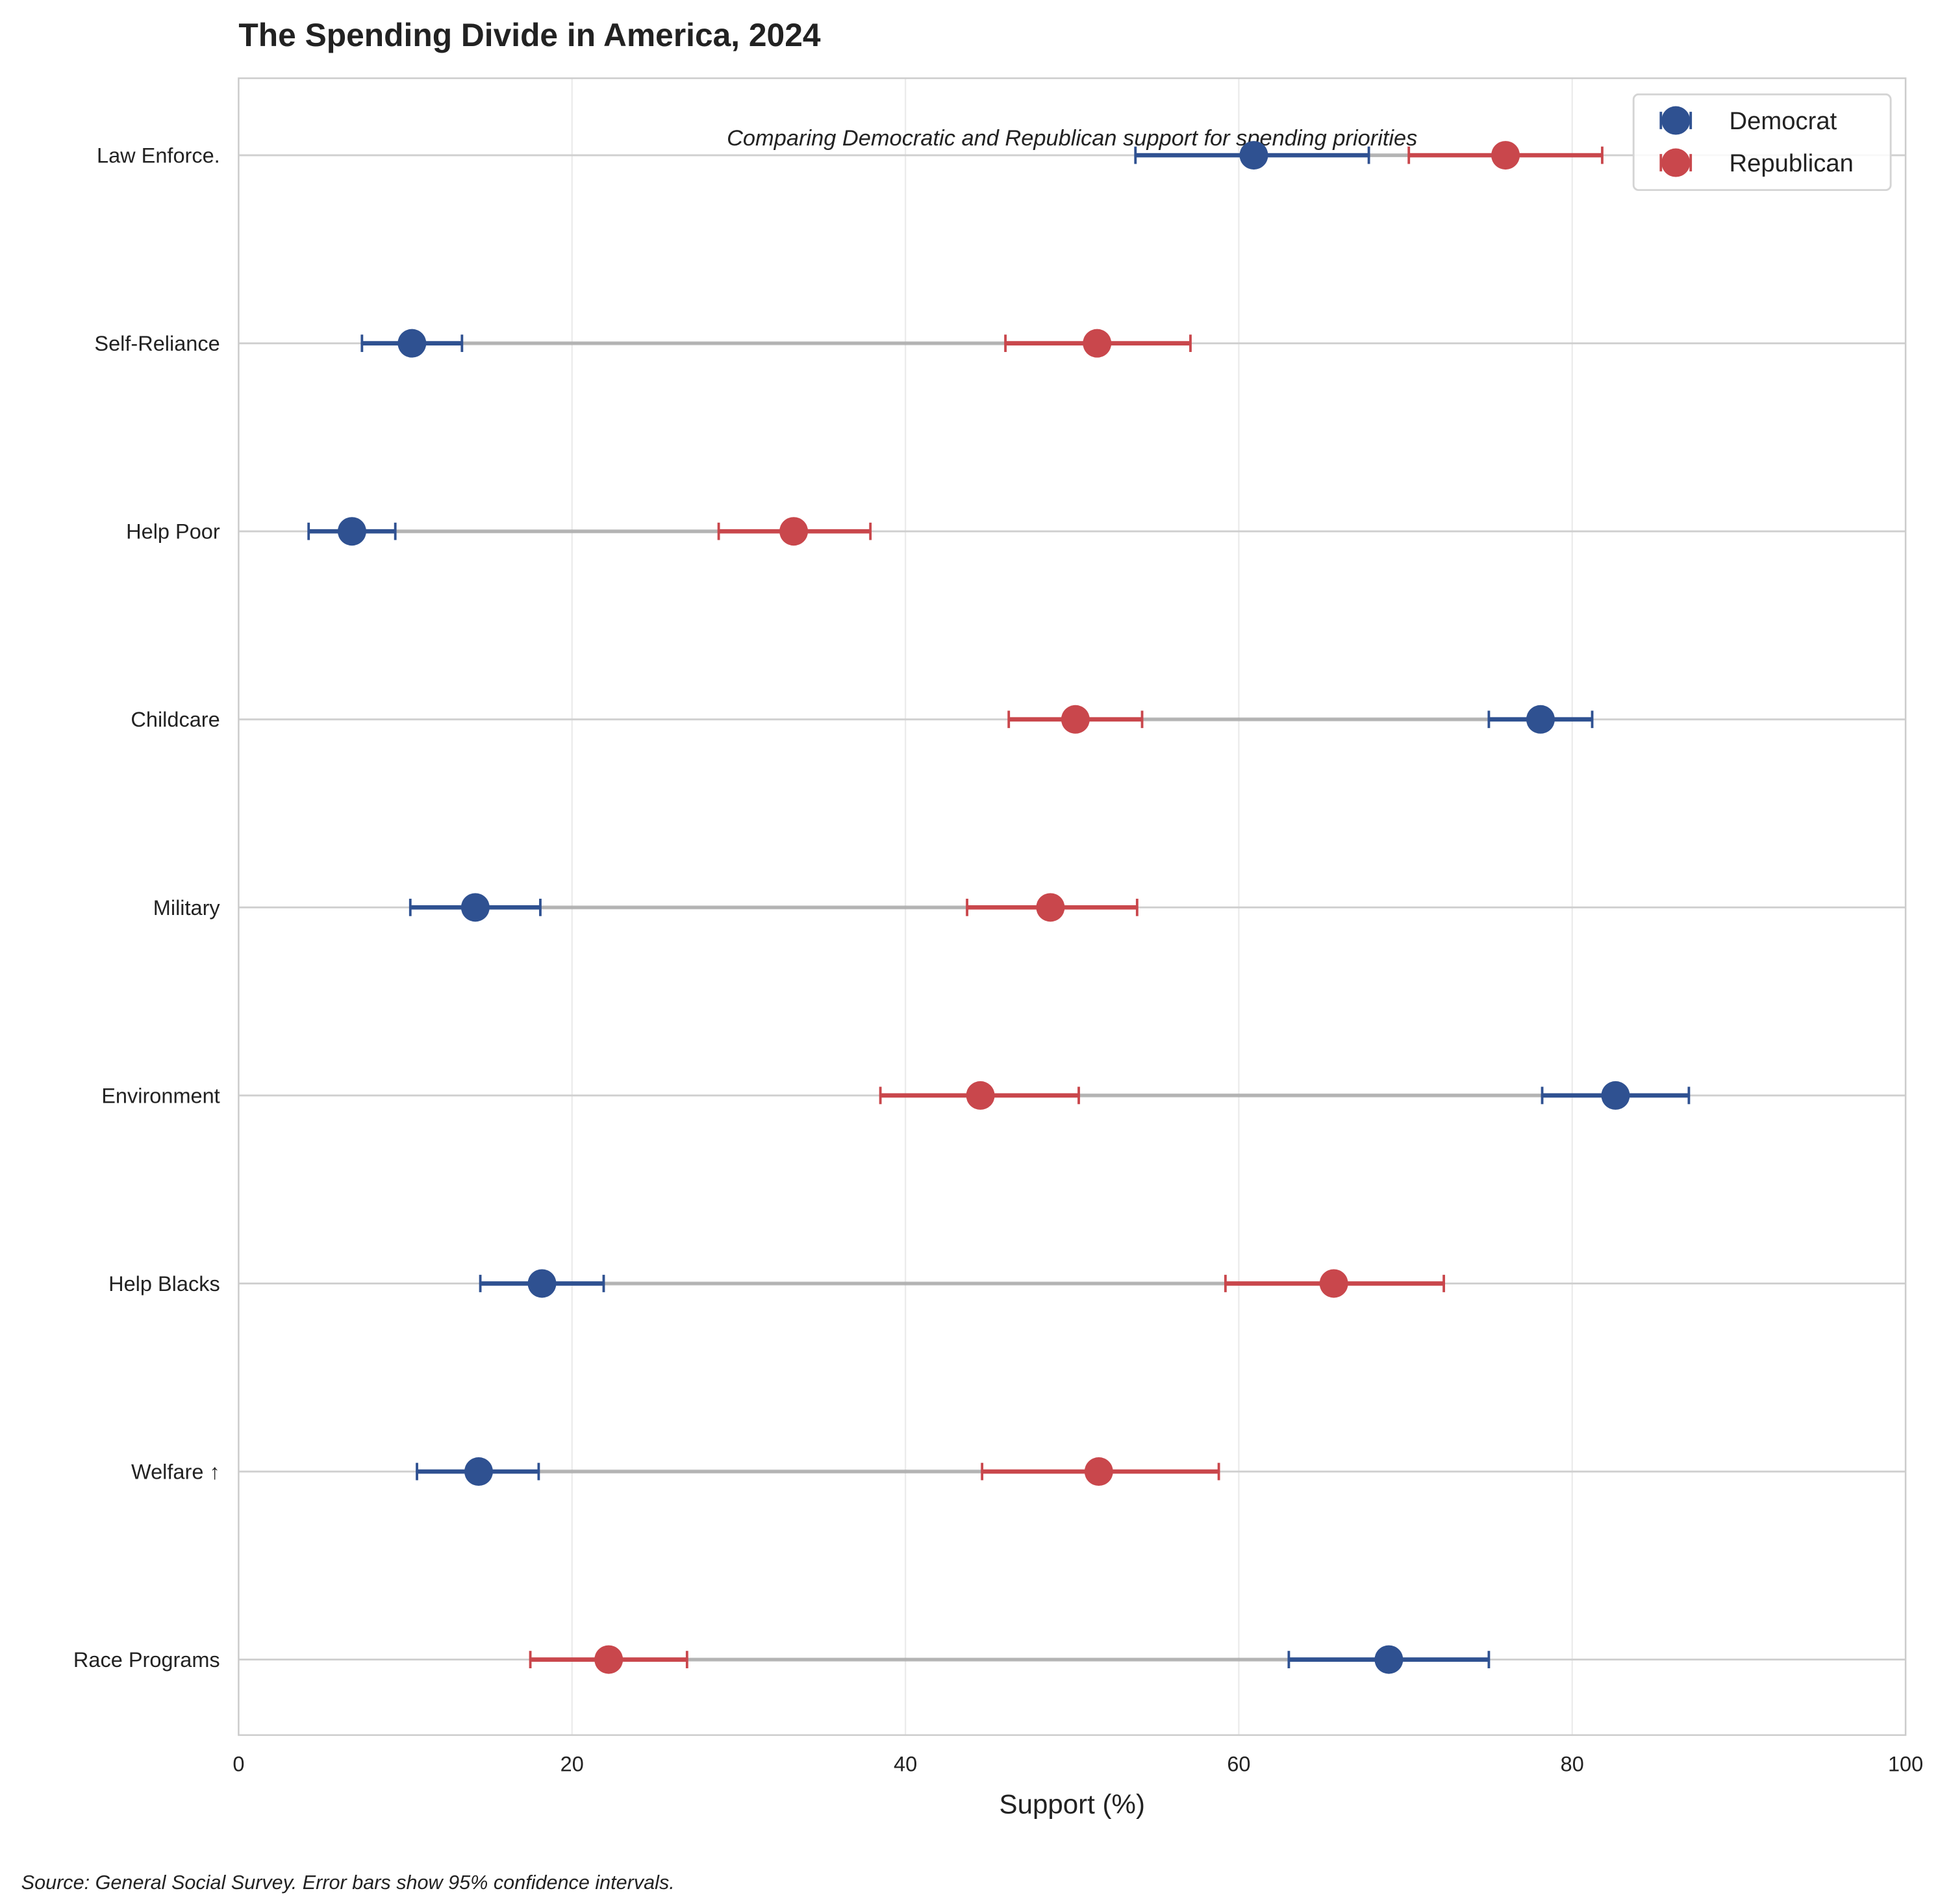 Image resolution: width=1938 pixels, height=1904 pixels. What do you see at coordinates (160, 1096) in the screenshot?
I see `y-tick-label: Environment` at bounding box center [160, 1096].